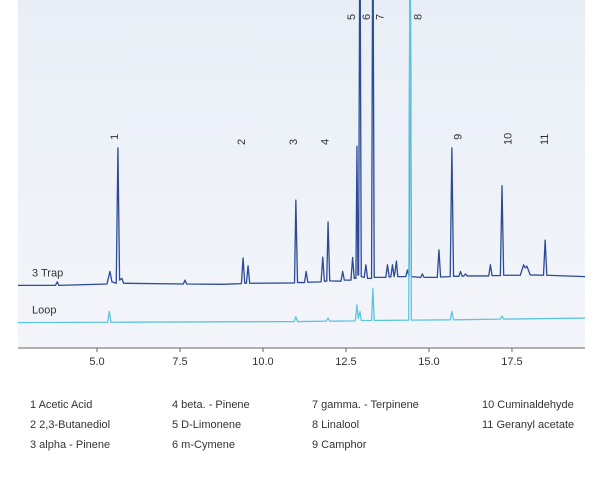 This screenshot has width=600, height=478. I want to click on x-tick-label: 10.0, so click(262, 362).